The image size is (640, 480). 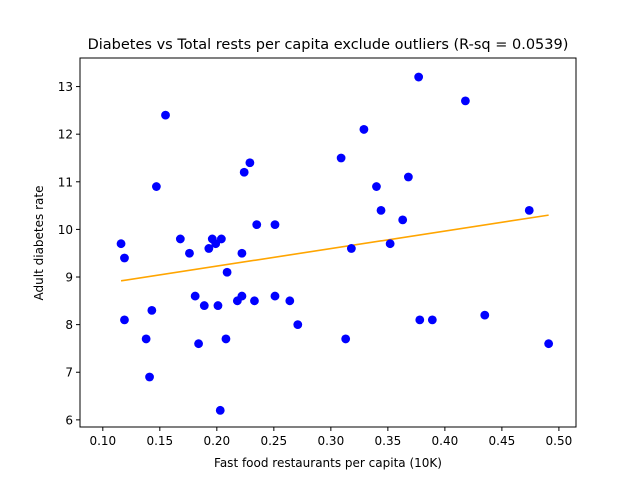 What do you see at coordinates (69, 420) in the screenshot?
I see `y-tick-label-0: 6` at bounding box center [69, 420].